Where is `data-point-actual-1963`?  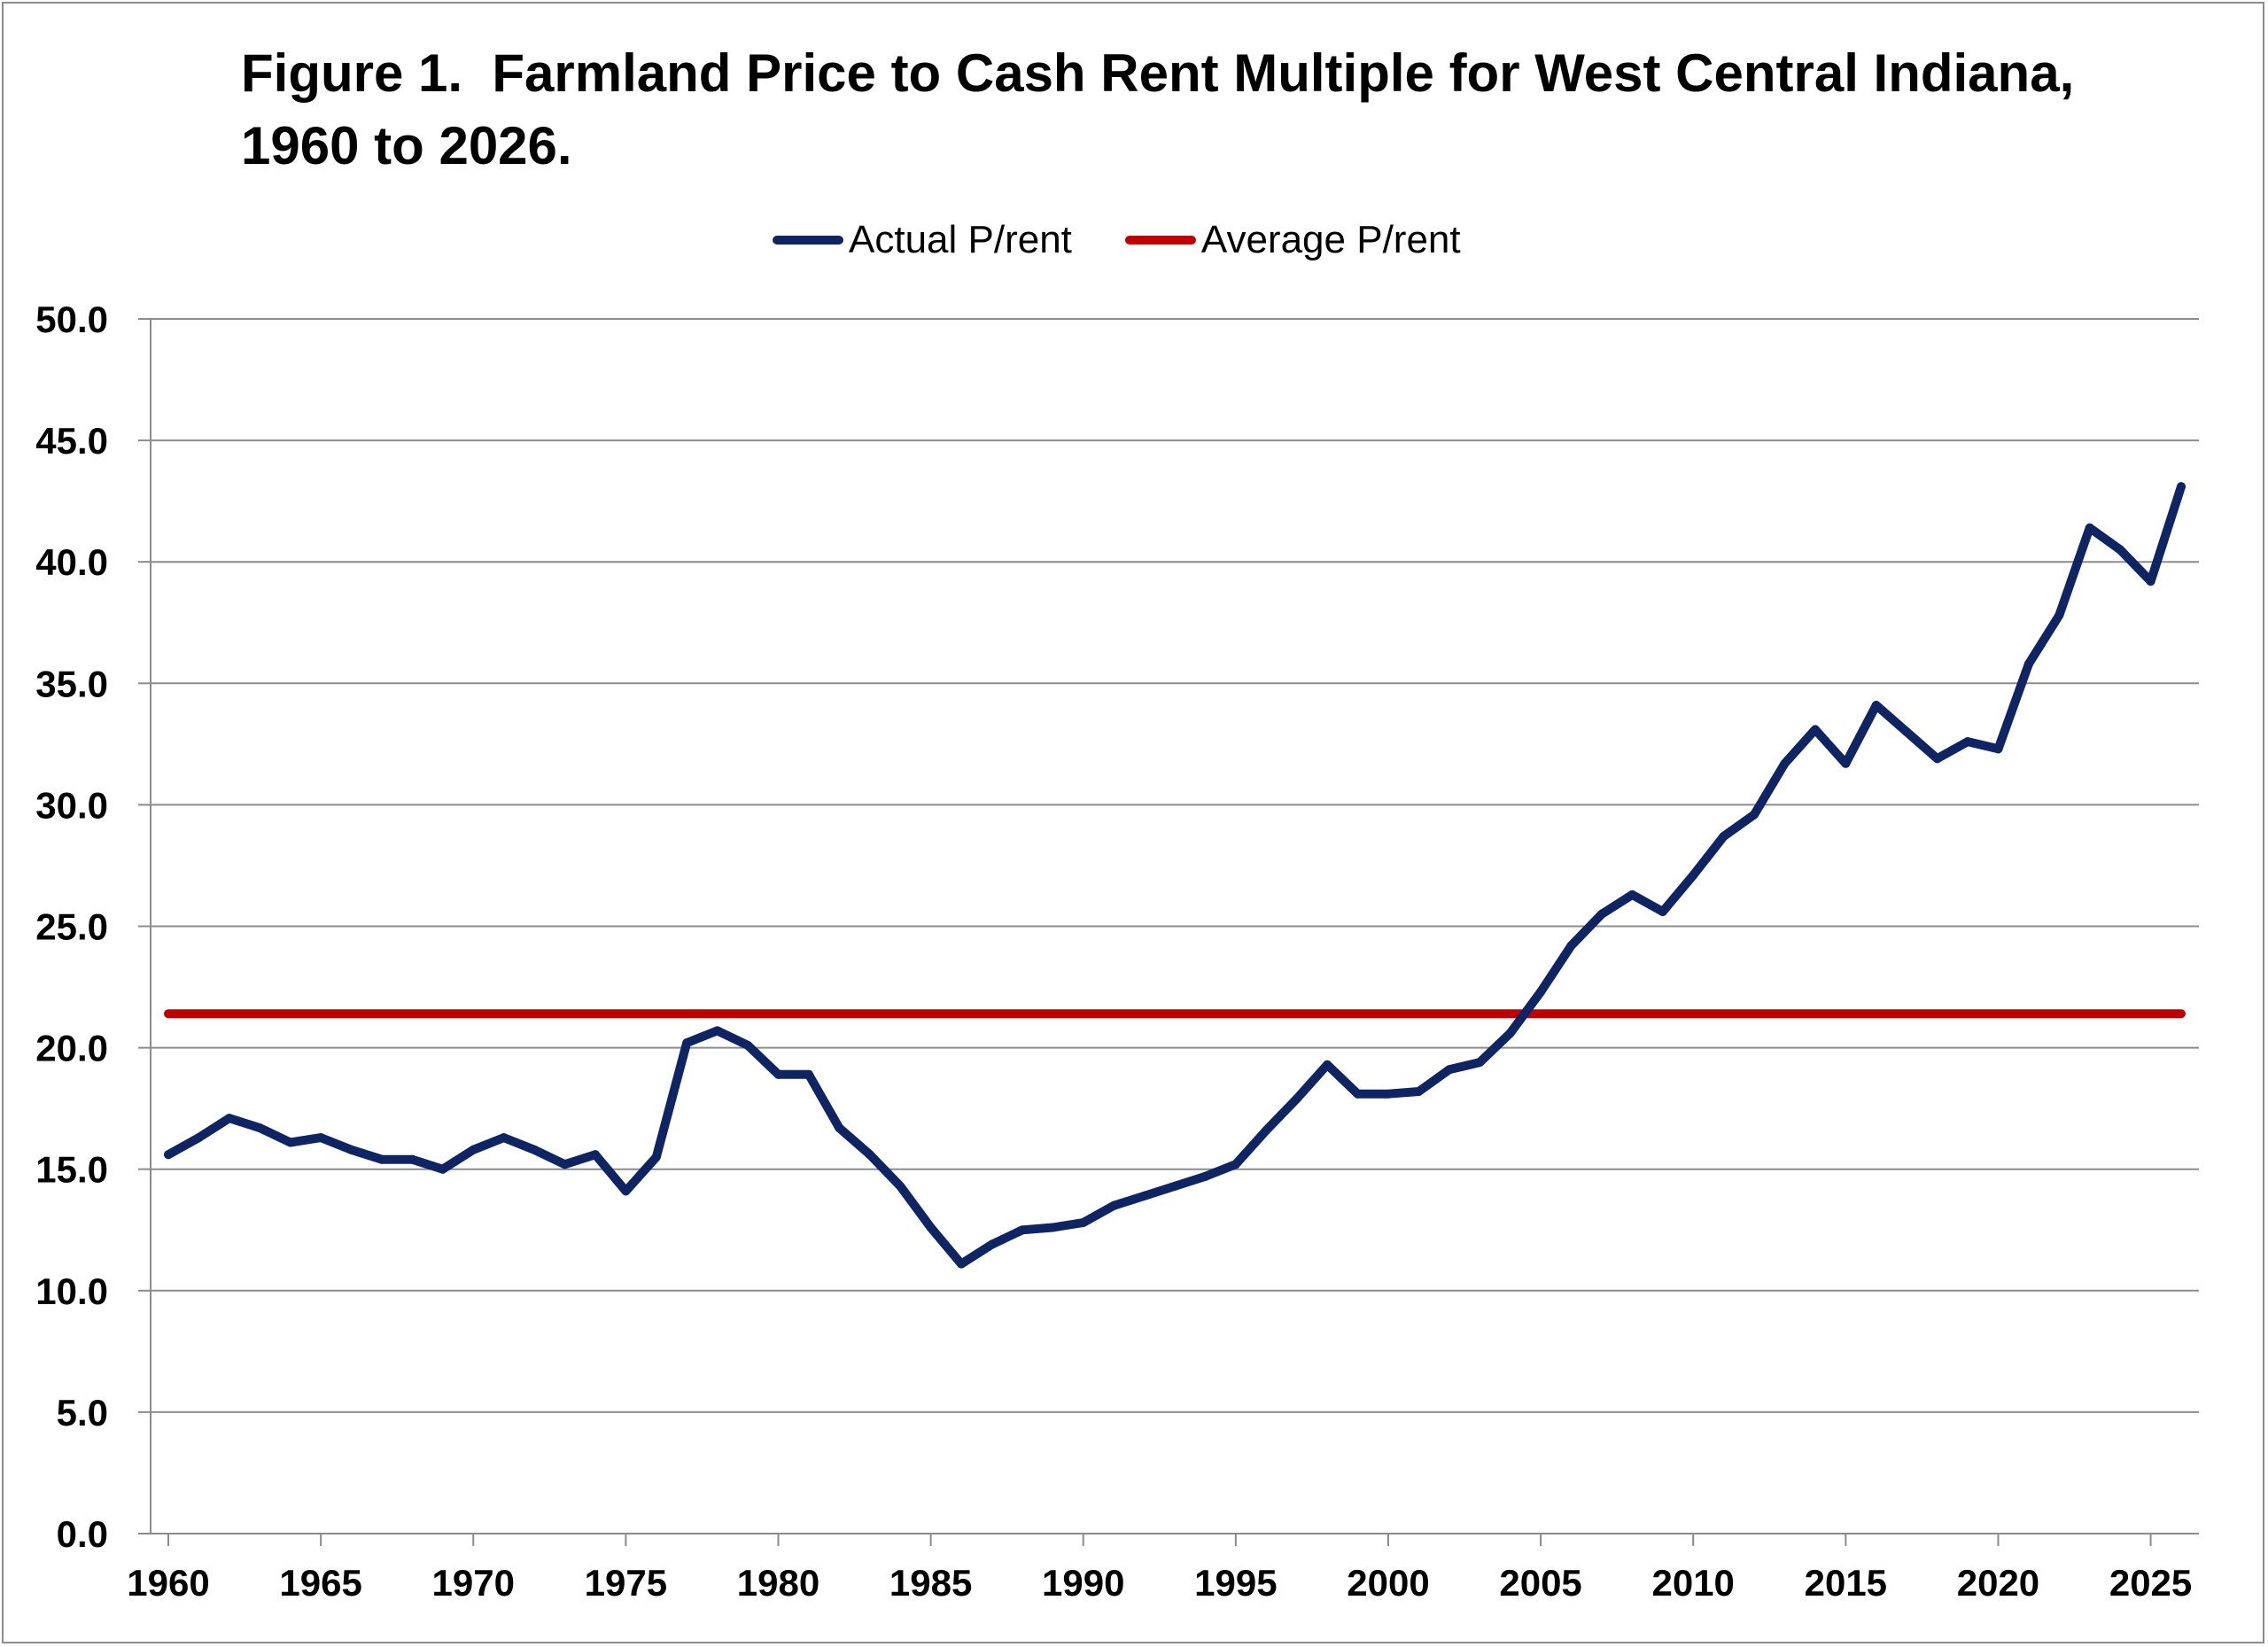
data-point-actual-1963 is located at coordinates (260, 1128).